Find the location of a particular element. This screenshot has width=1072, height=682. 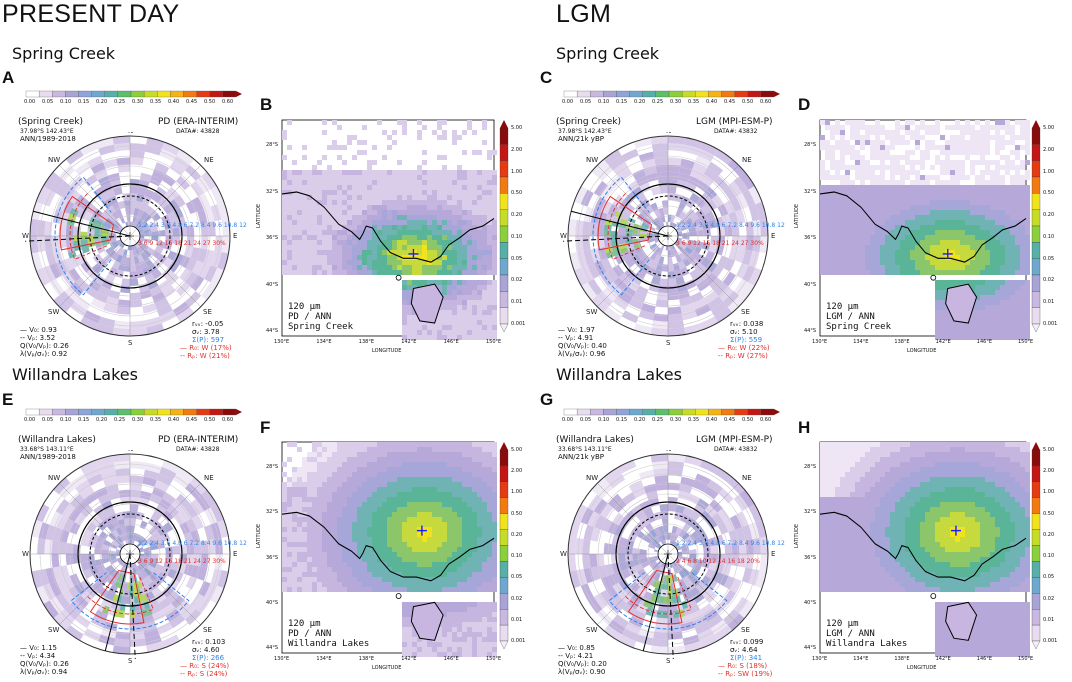

colorbar-swatch is located at coordinates (98, 94).